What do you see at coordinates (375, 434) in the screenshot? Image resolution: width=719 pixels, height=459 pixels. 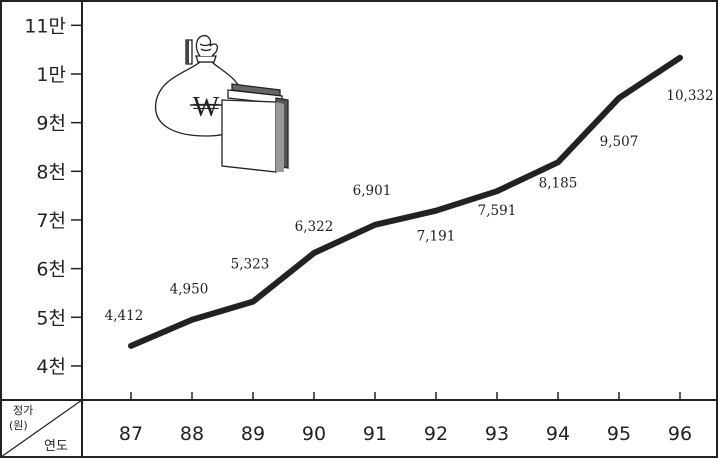 I see `x-tick-label: 91` at bounding box center [375, 434].